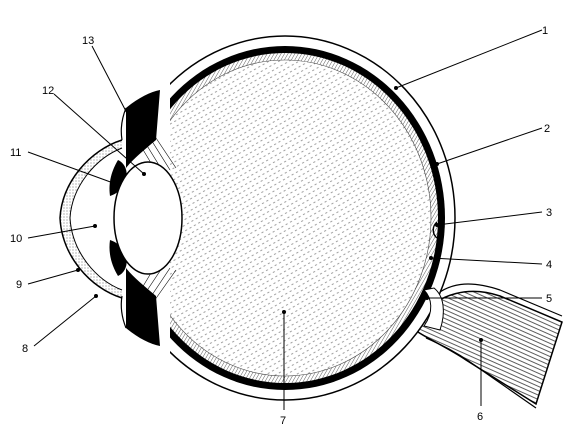  I want to click on label-5: 5, so click(549, 299).